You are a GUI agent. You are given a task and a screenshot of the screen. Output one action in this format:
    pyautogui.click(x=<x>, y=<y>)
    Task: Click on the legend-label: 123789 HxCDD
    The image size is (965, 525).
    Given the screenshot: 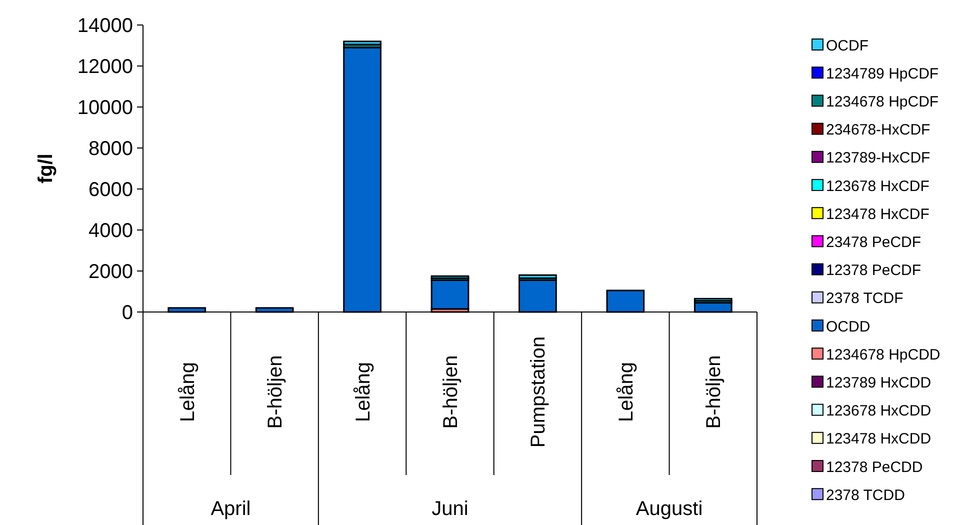 What is the action you would take?
    pyautogui.click(x=879, y=383)
    